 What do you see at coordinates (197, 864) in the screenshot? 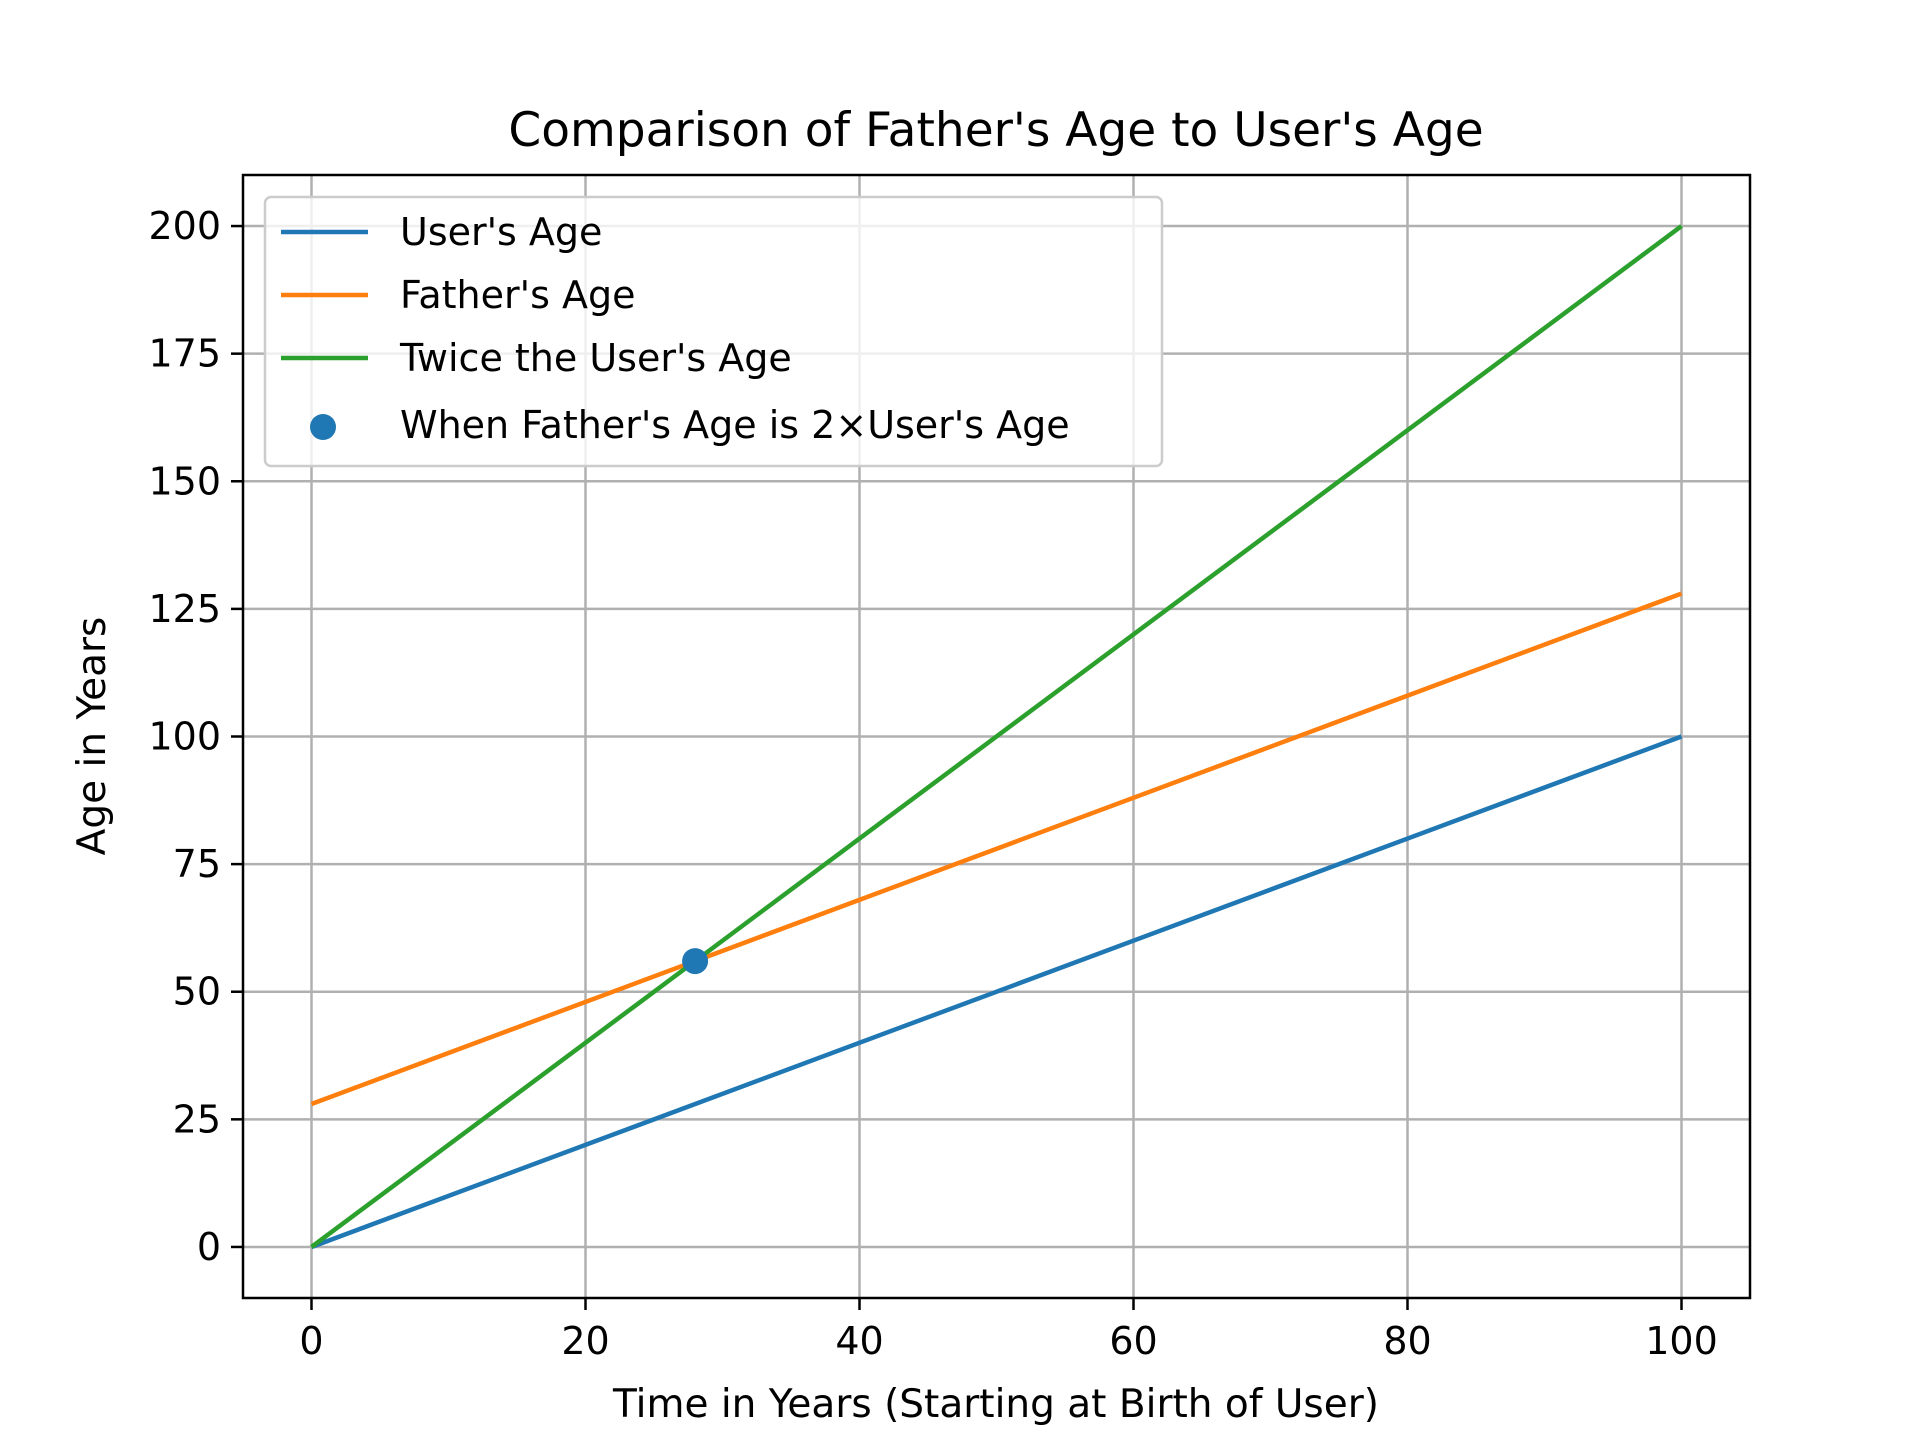
I see `y-tick-label: 75` at bounding box center [197, 864].